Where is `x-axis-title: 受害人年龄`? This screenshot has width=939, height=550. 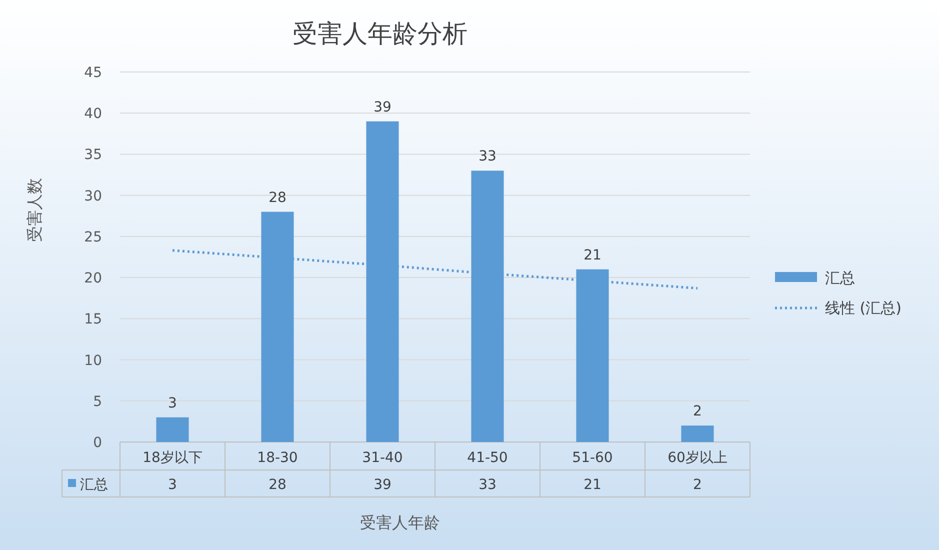 x-axis-title: 受害人年龄 is located at coordinates (400, 522).